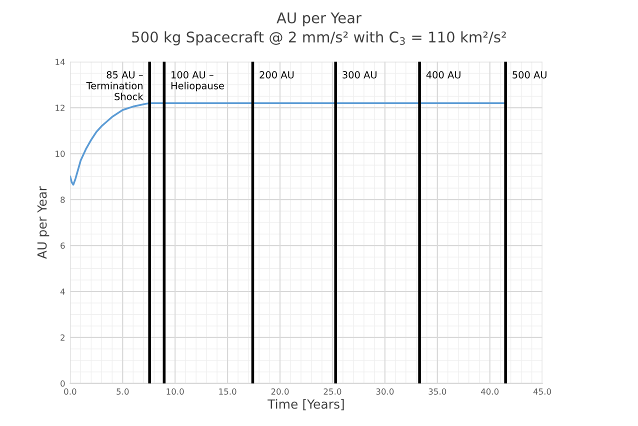 This screenshot has height=426, width=638. Describe the element at coordinates (70, 391) in the screenshot. I see `x-tick-label: 0.0` at that location.